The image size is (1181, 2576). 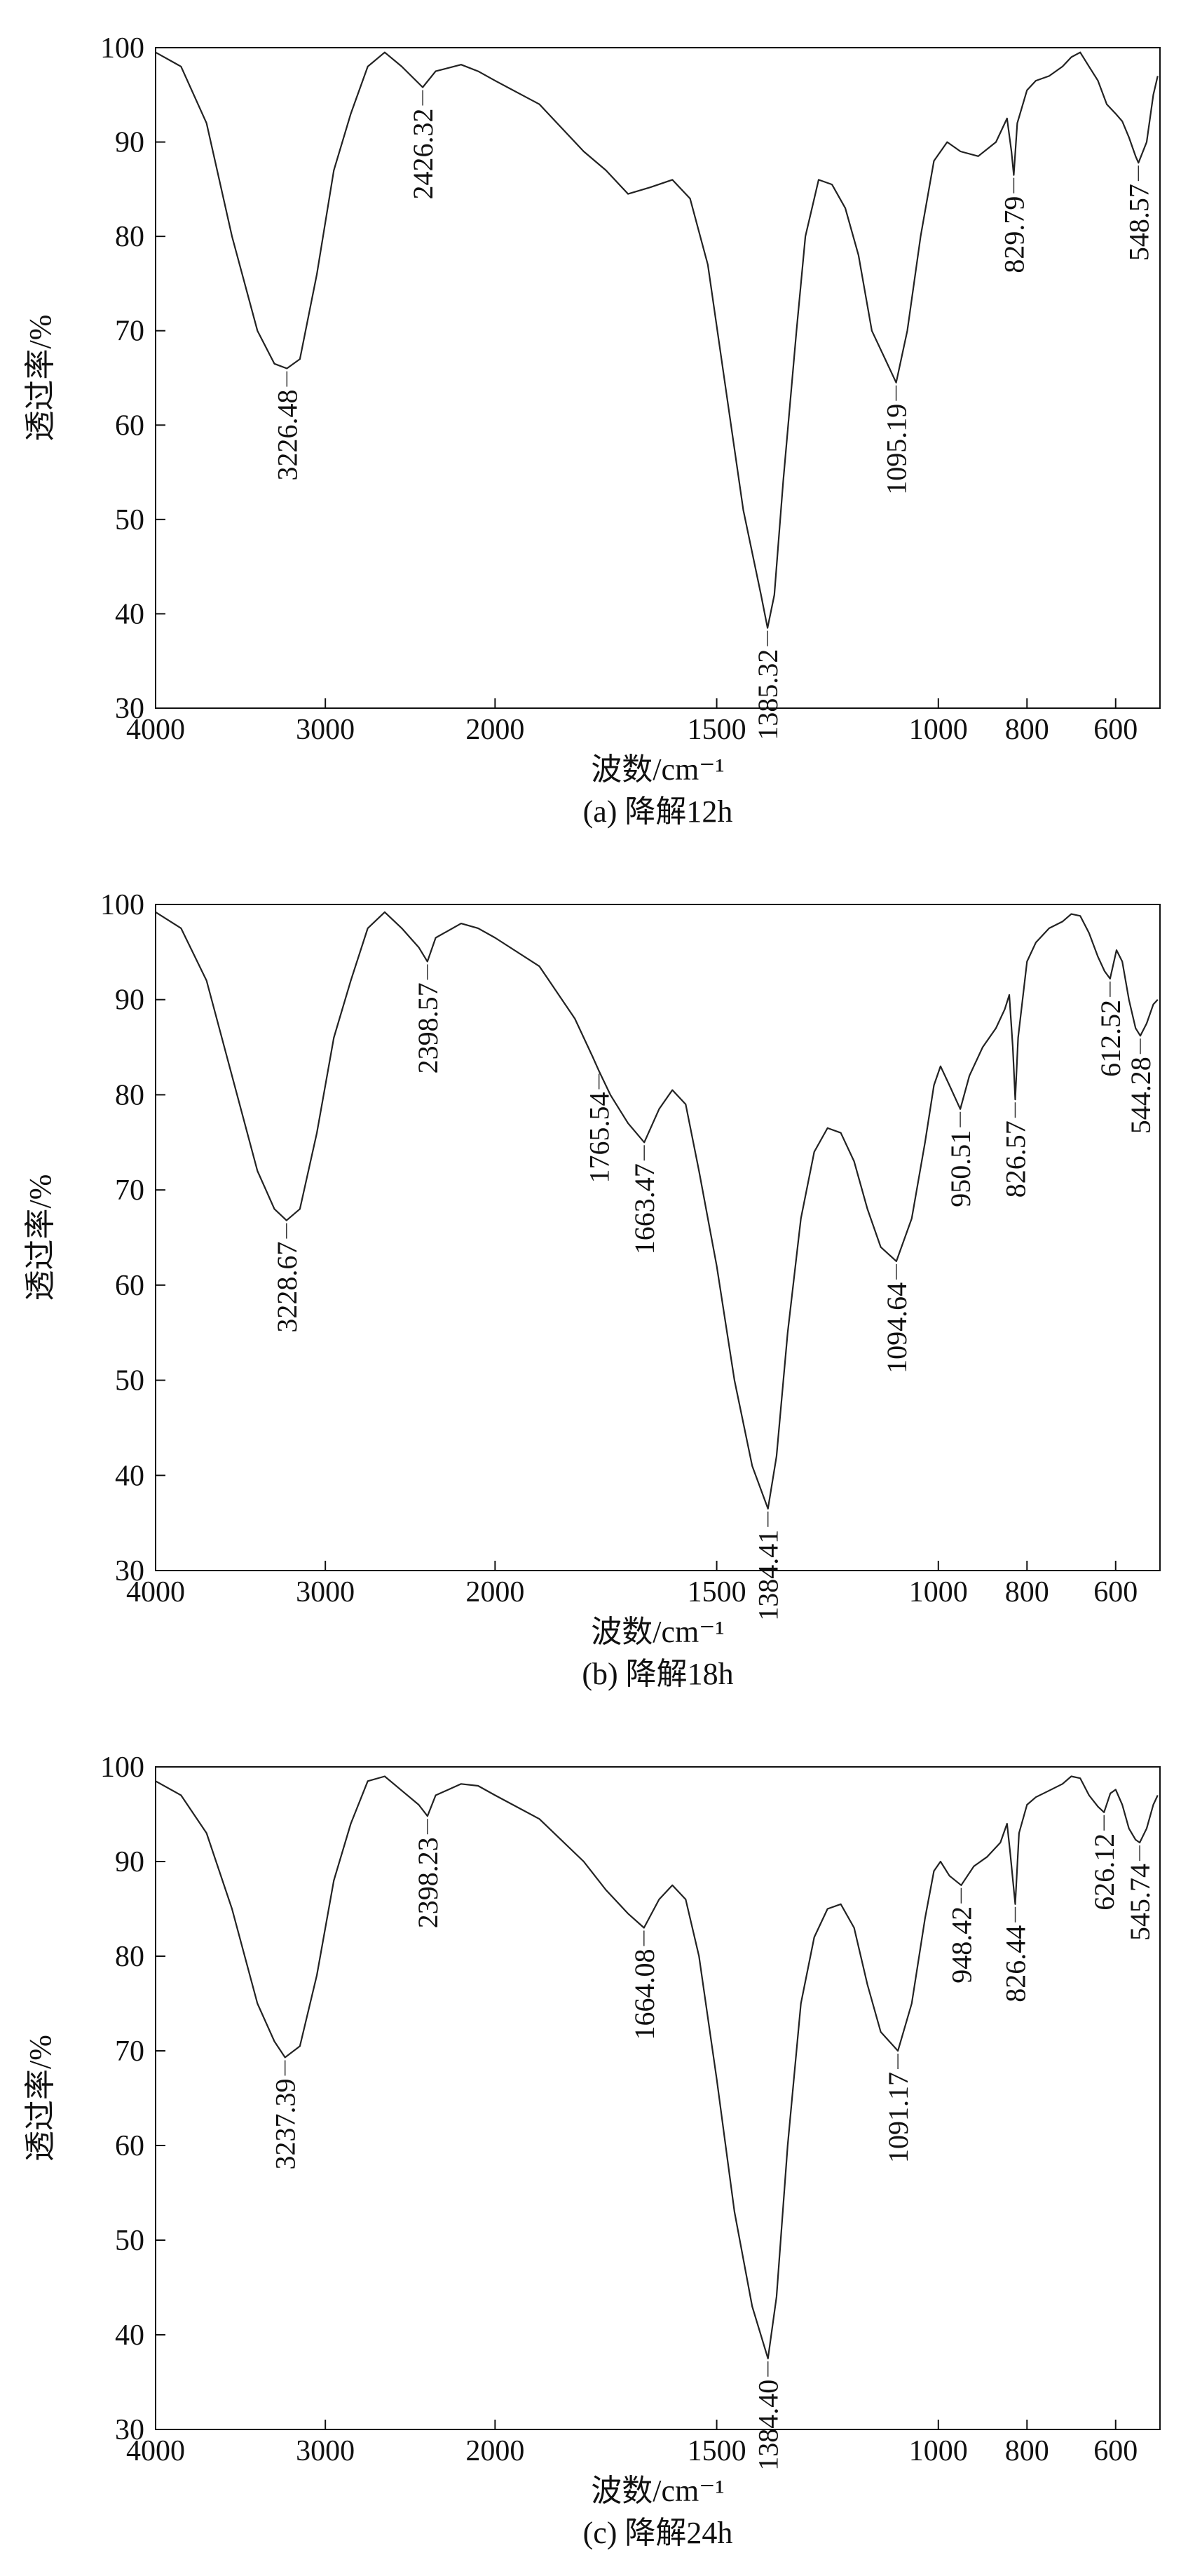 I want to click on peak-label: 826.44, so click(x=1016, y=1964).